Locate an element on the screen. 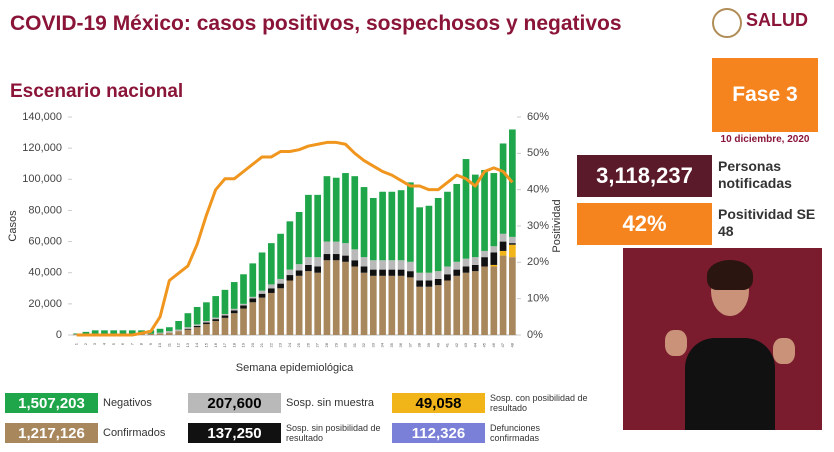 The width and height of the screenshot is (834, 452). x-tick-label: 42 is located at coordinates (456, 344).